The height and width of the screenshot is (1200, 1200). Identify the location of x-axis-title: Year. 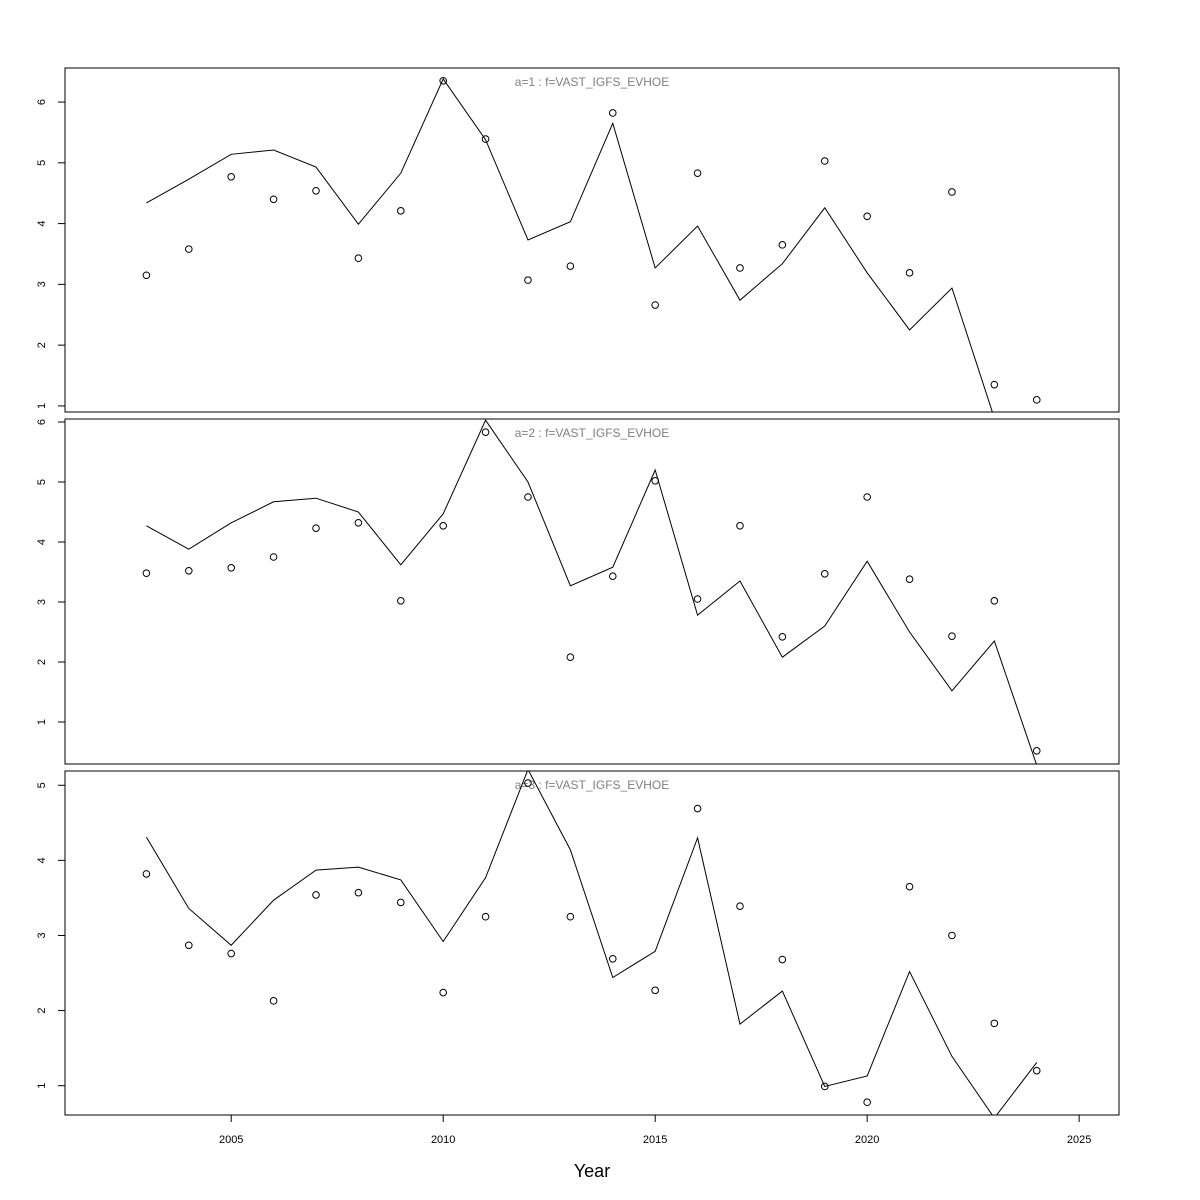
(592, 1171).